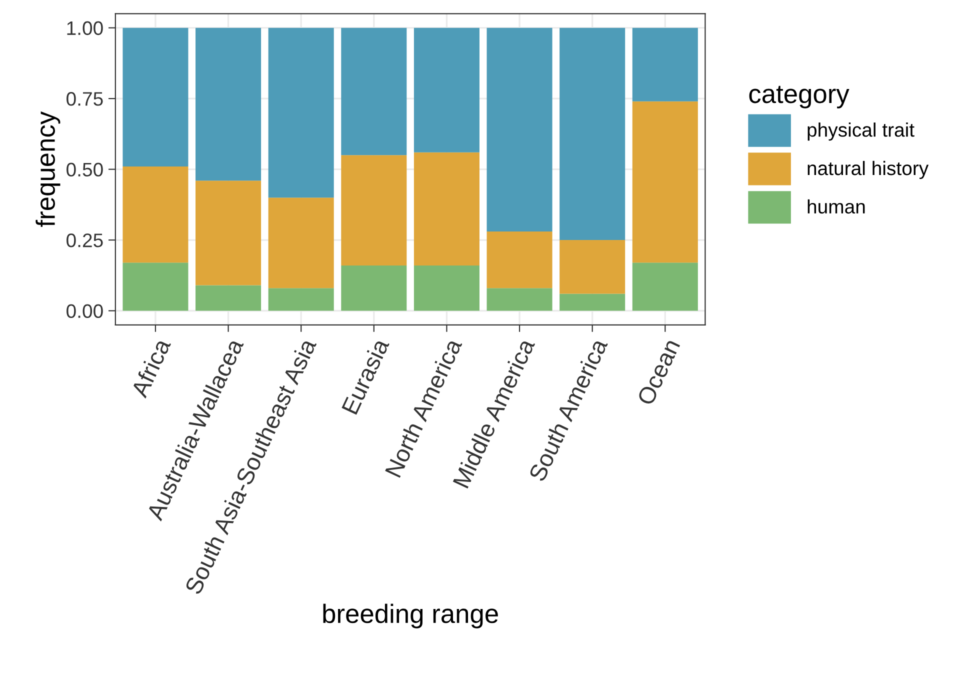 Image resolution: width=970 pixels, height=684 pixels. Describe the element at coordinates (84, 311) in the screenshot. I see `y-tick-label: 0.00` at that location.